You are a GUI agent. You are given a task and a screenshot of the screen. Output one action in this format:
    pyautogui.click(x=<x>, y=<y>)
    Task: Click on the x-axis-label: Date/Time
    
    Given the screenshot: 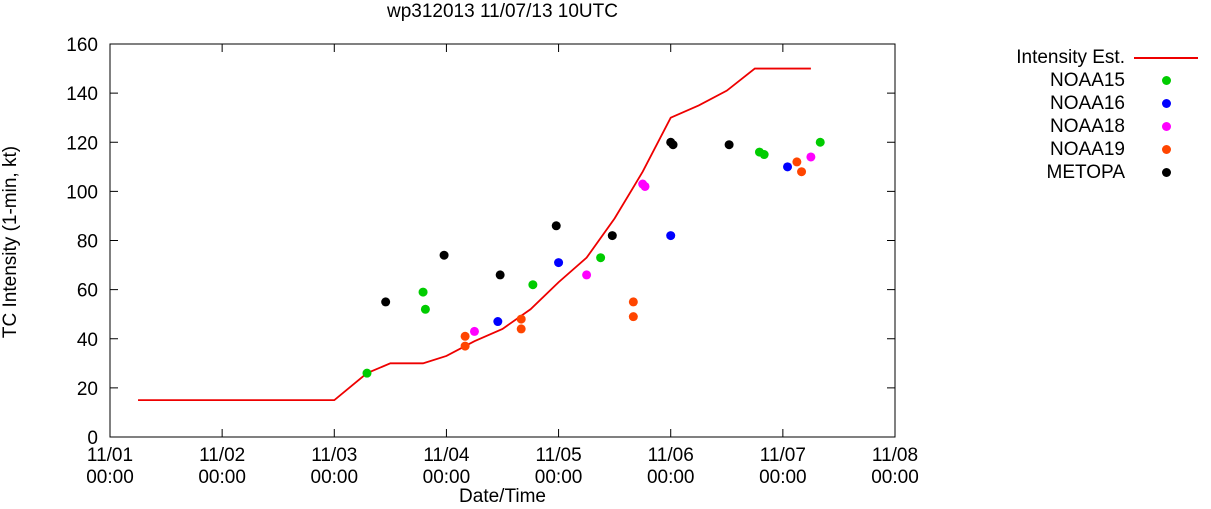 What is the action you would take?
    pyautogui.click(x=502, y=496)
    